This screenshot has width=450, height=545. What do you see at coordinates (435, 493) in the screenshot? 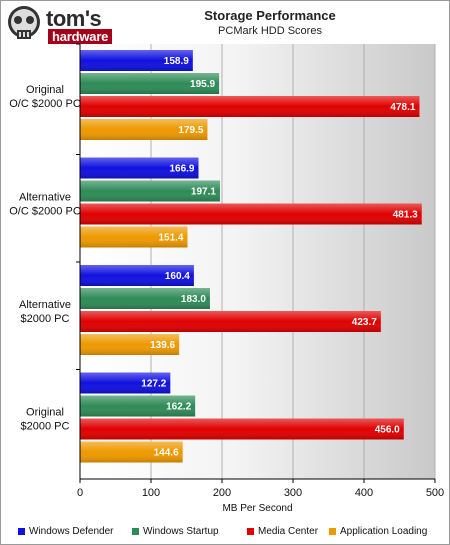
I see `x-tick-label: 500` at bounding box center [435, 493].